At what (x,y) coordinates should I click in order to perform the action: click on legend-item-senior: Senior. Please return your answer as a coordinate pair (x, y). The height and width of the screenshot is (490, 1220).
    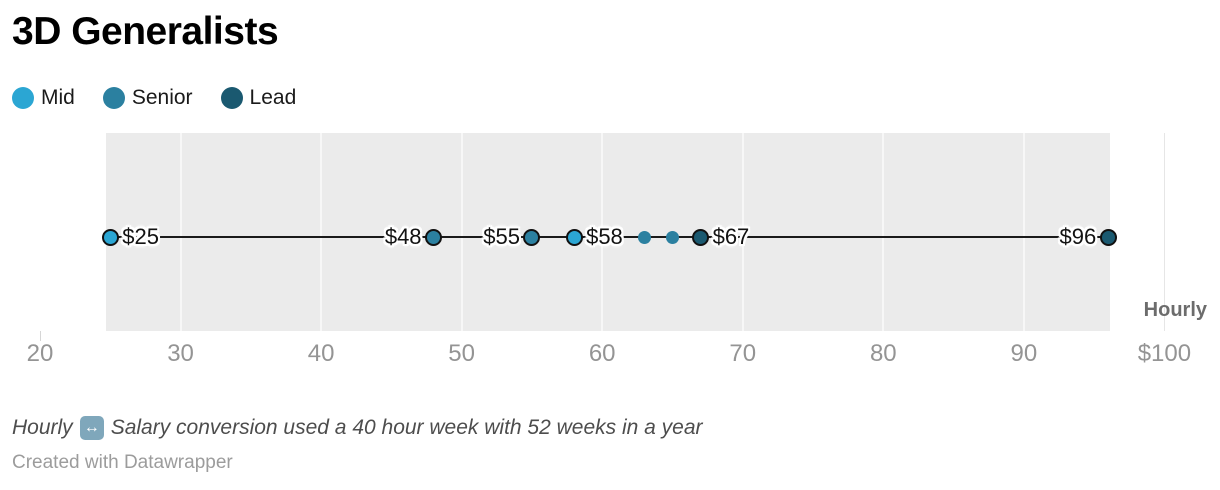
    Looking at the image, I should click on (147, 98).